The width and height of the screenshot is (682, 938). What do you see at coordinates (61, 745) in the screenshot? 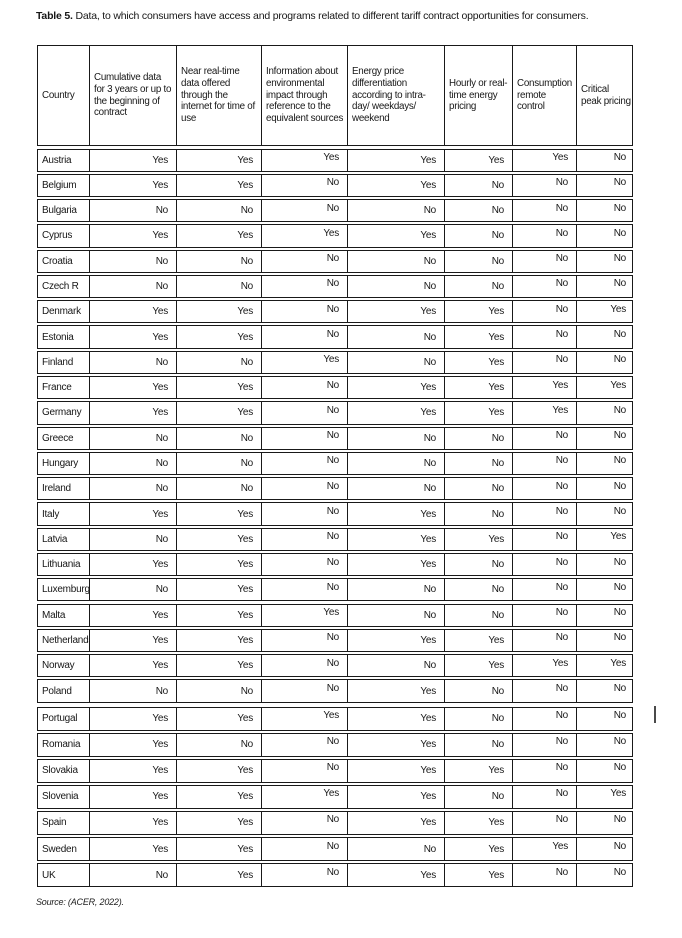
I see `country-cell-label: Romania` at bounding box center [61, 745].